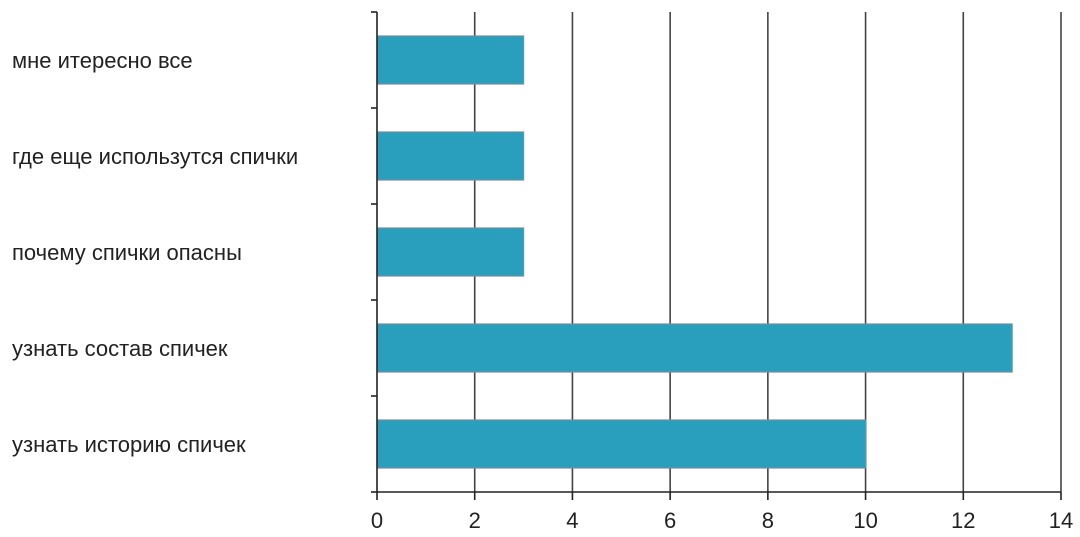 This screenshot has height=537, width=1080. I want to click on x-tick-label-8: 8, so click(768, 520).